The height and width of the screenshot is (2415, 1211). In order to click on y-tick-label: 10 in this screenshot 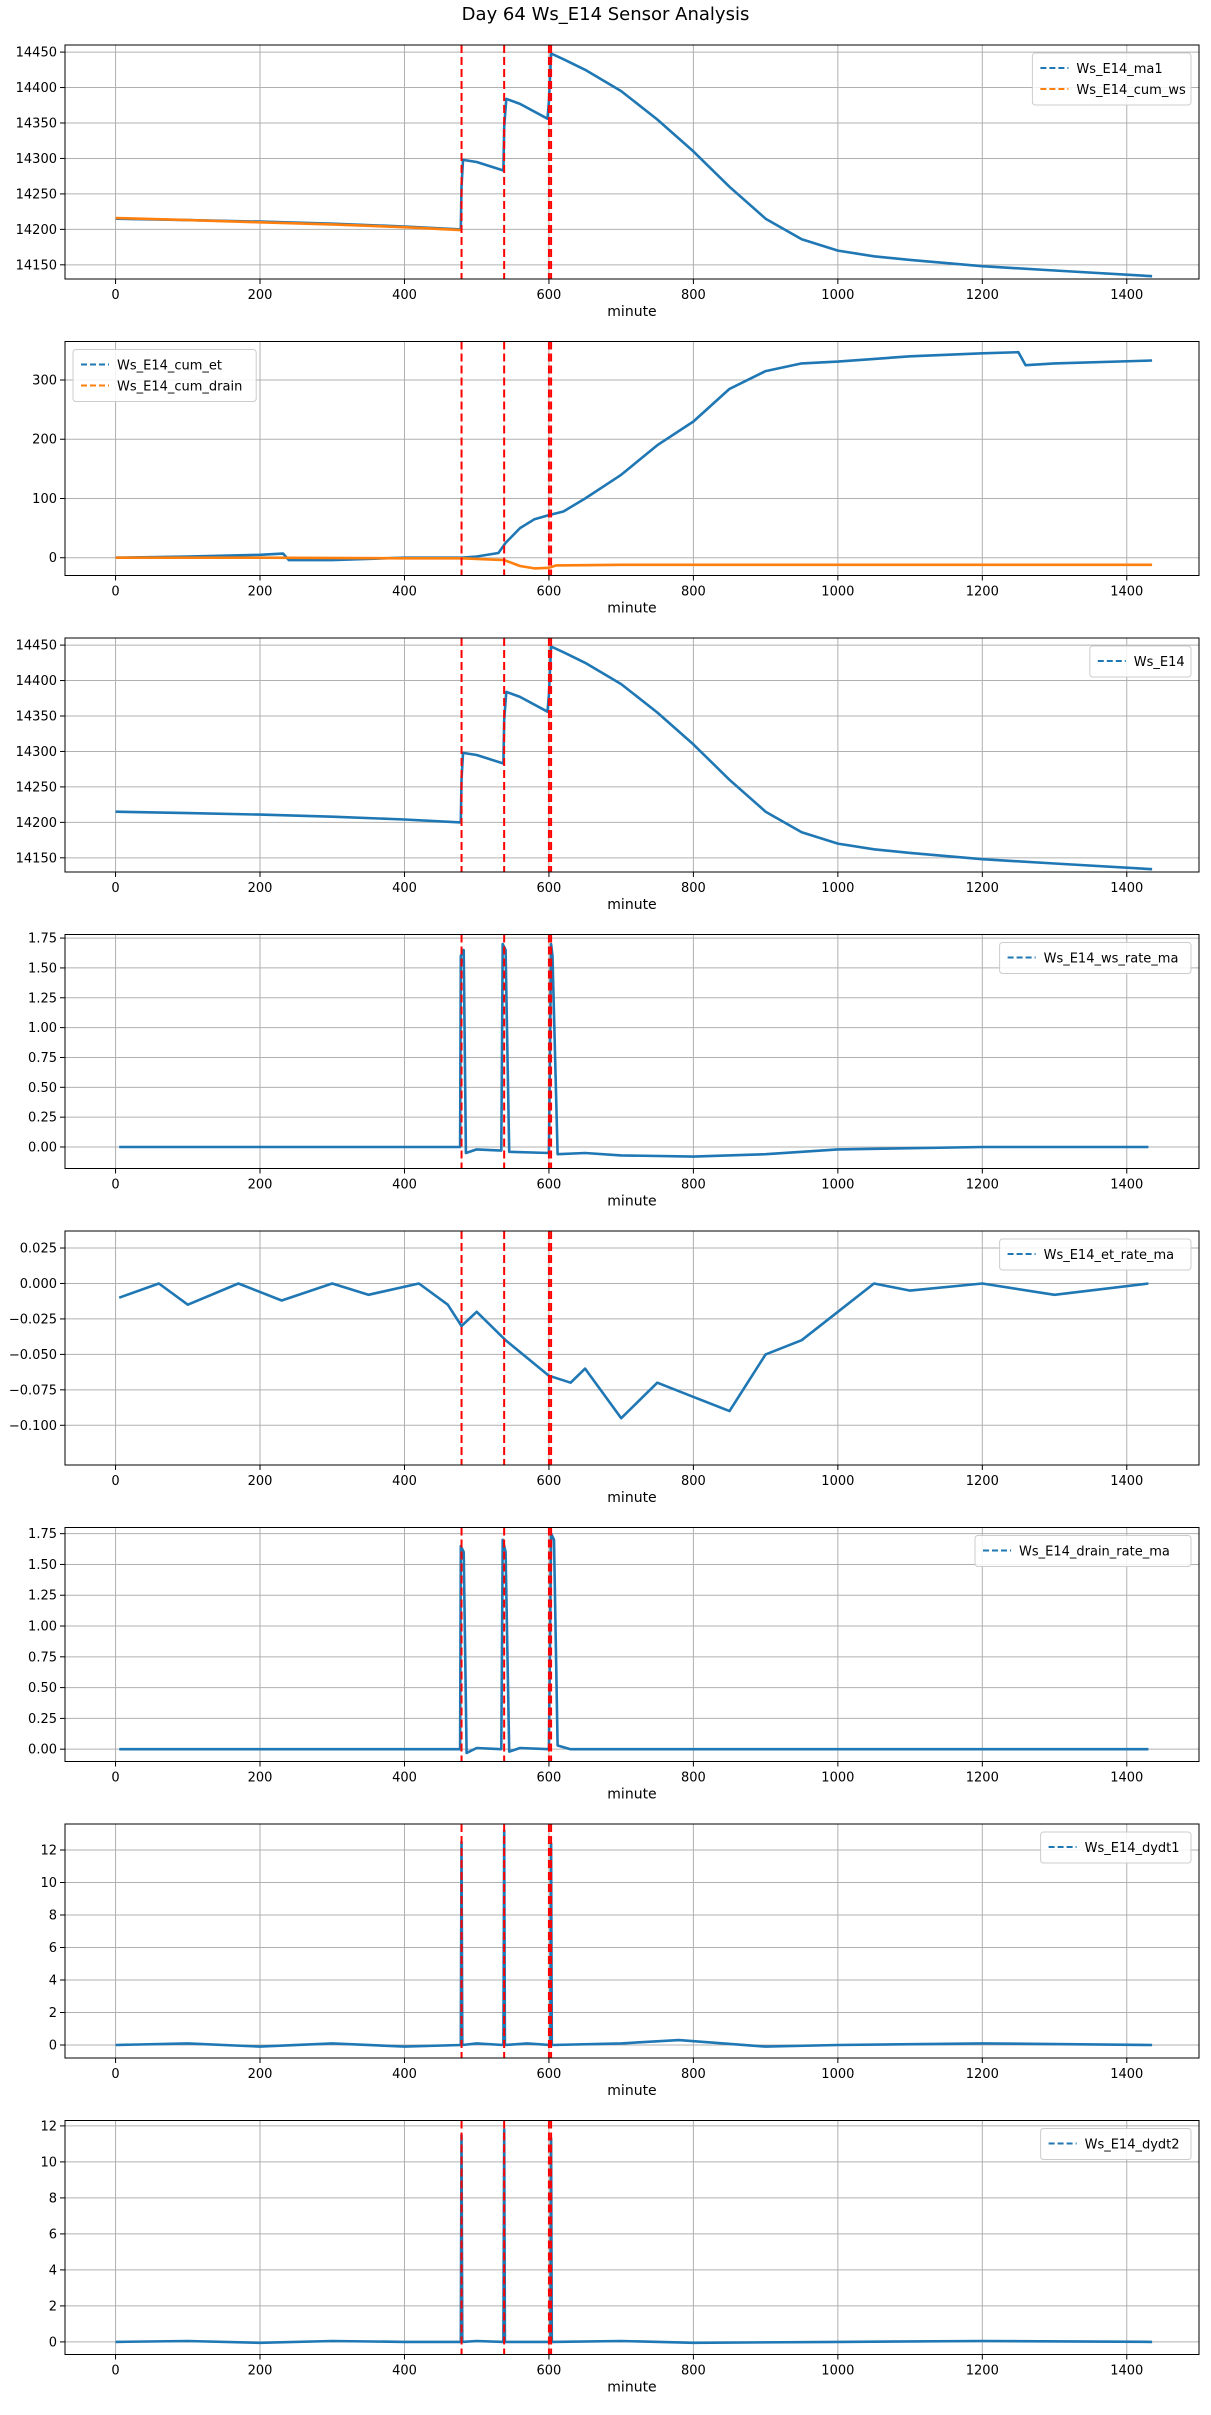, I will do `click(48, 2162)`.